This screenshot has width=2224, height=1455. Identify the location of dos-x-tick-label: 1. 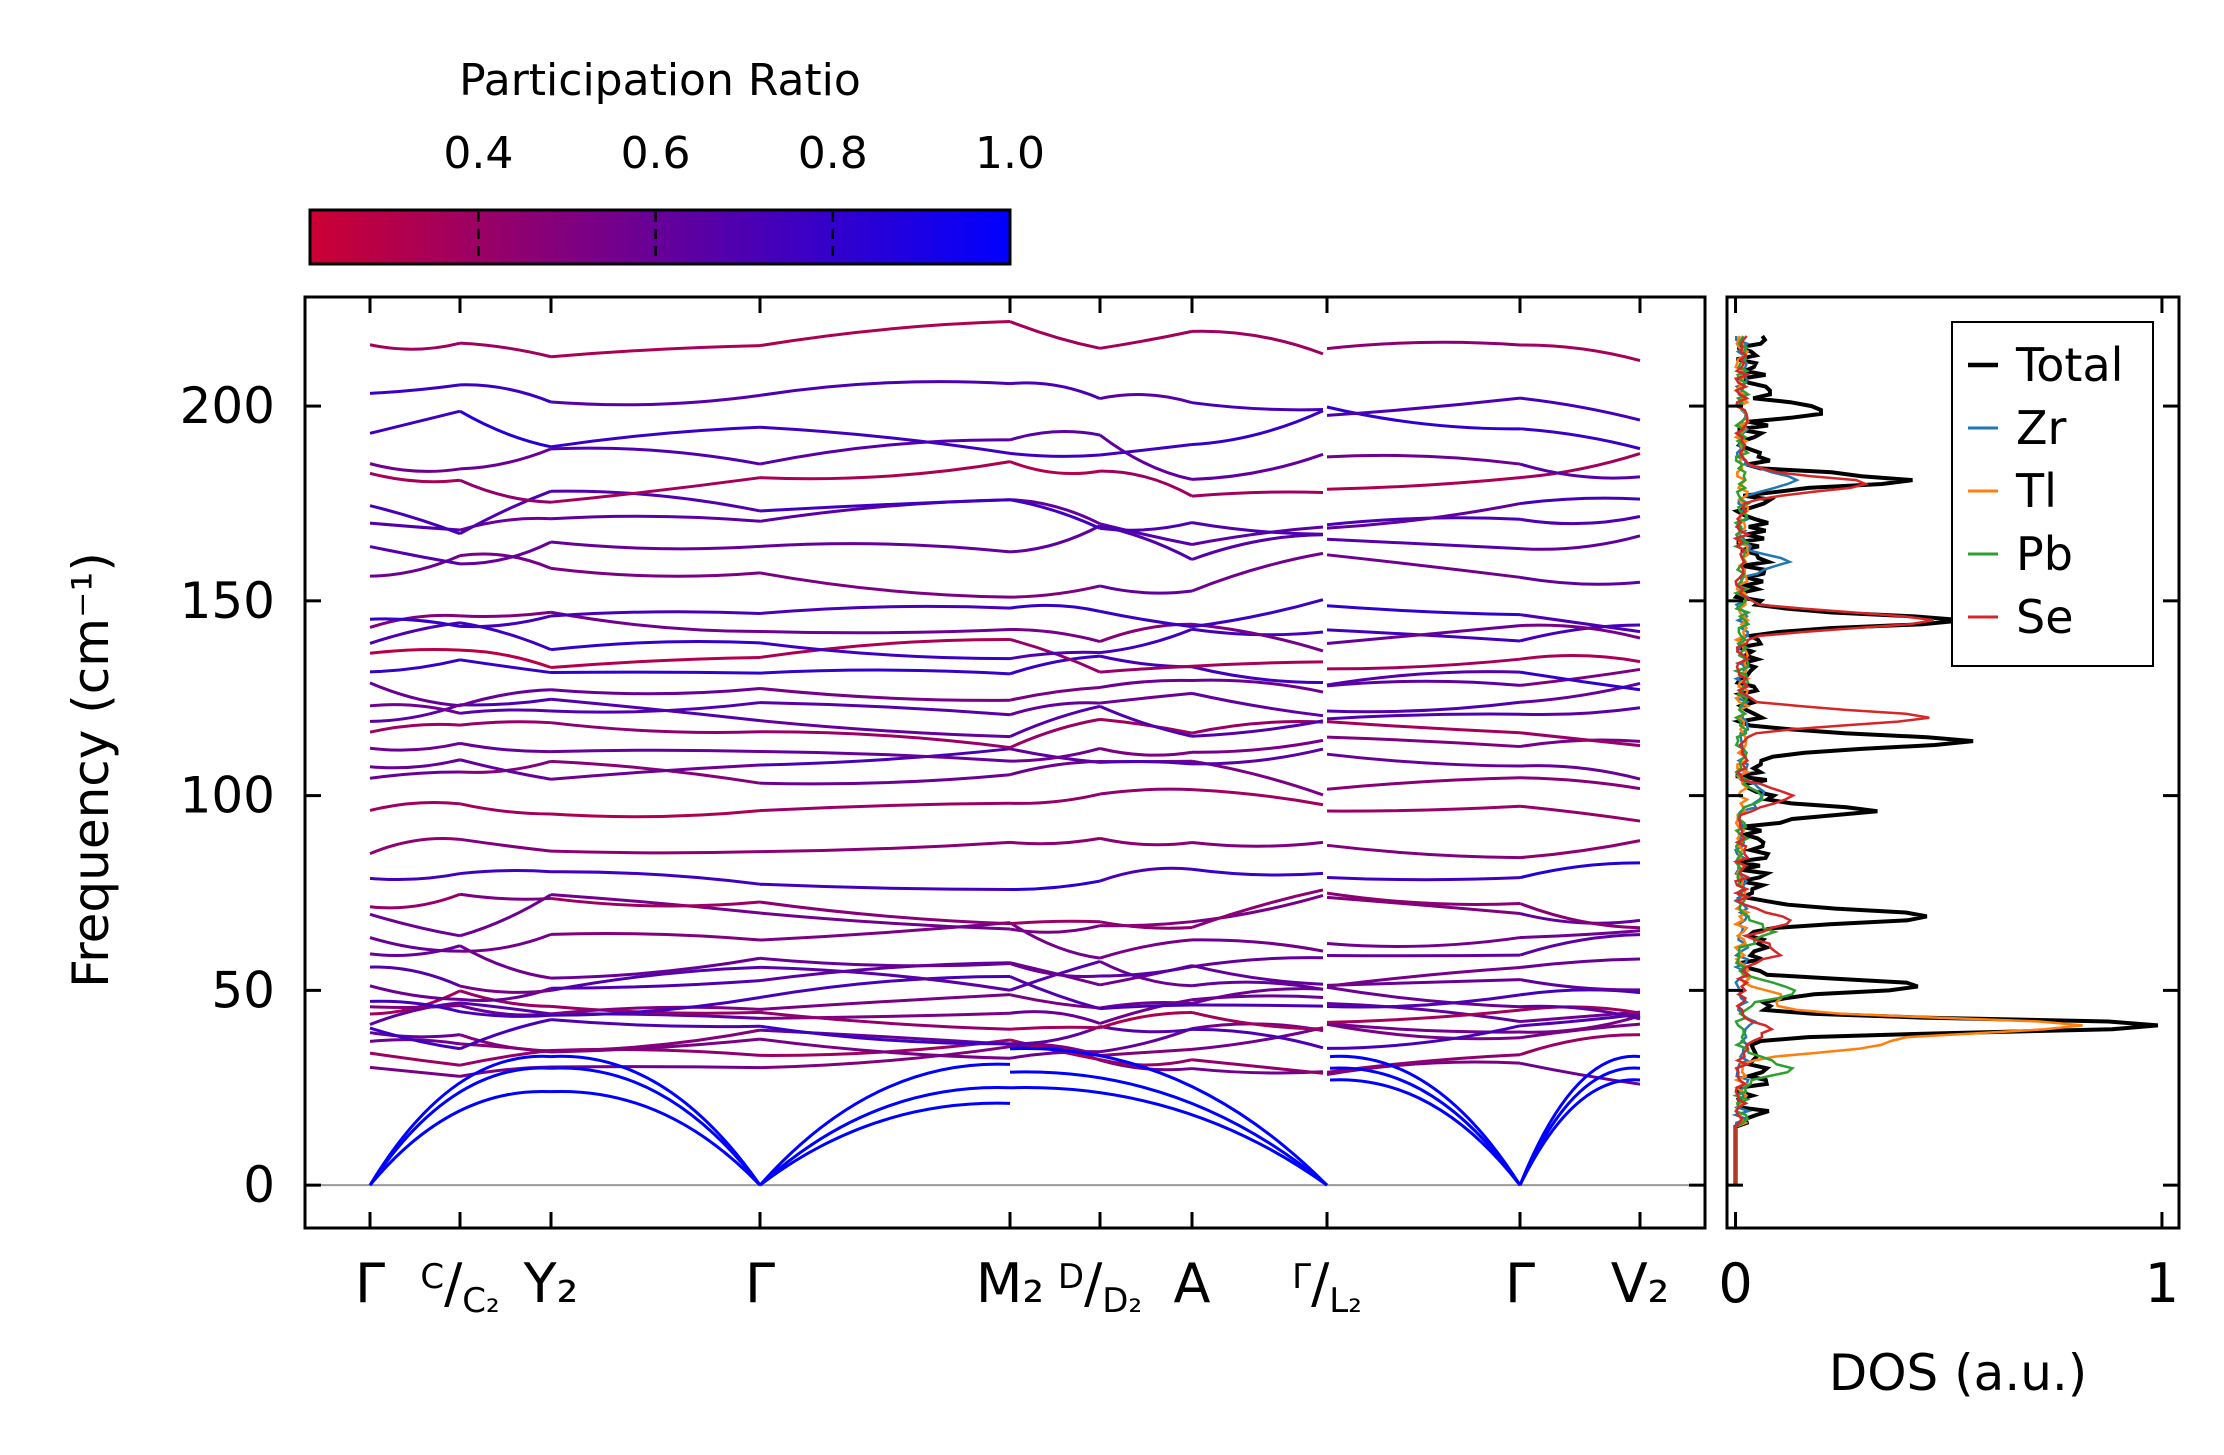
(2162, 1283).